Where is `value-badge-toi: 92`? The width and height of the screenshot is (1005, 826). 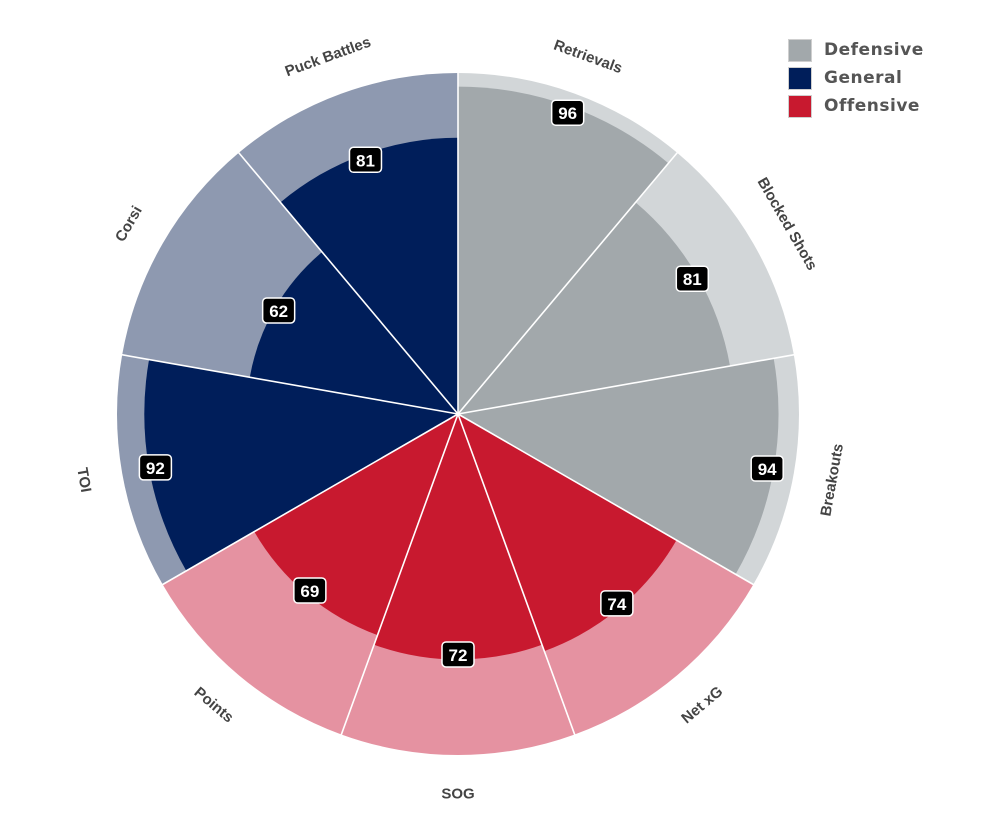 value-badge-toi: 92 is located at coordinates (155, 467).